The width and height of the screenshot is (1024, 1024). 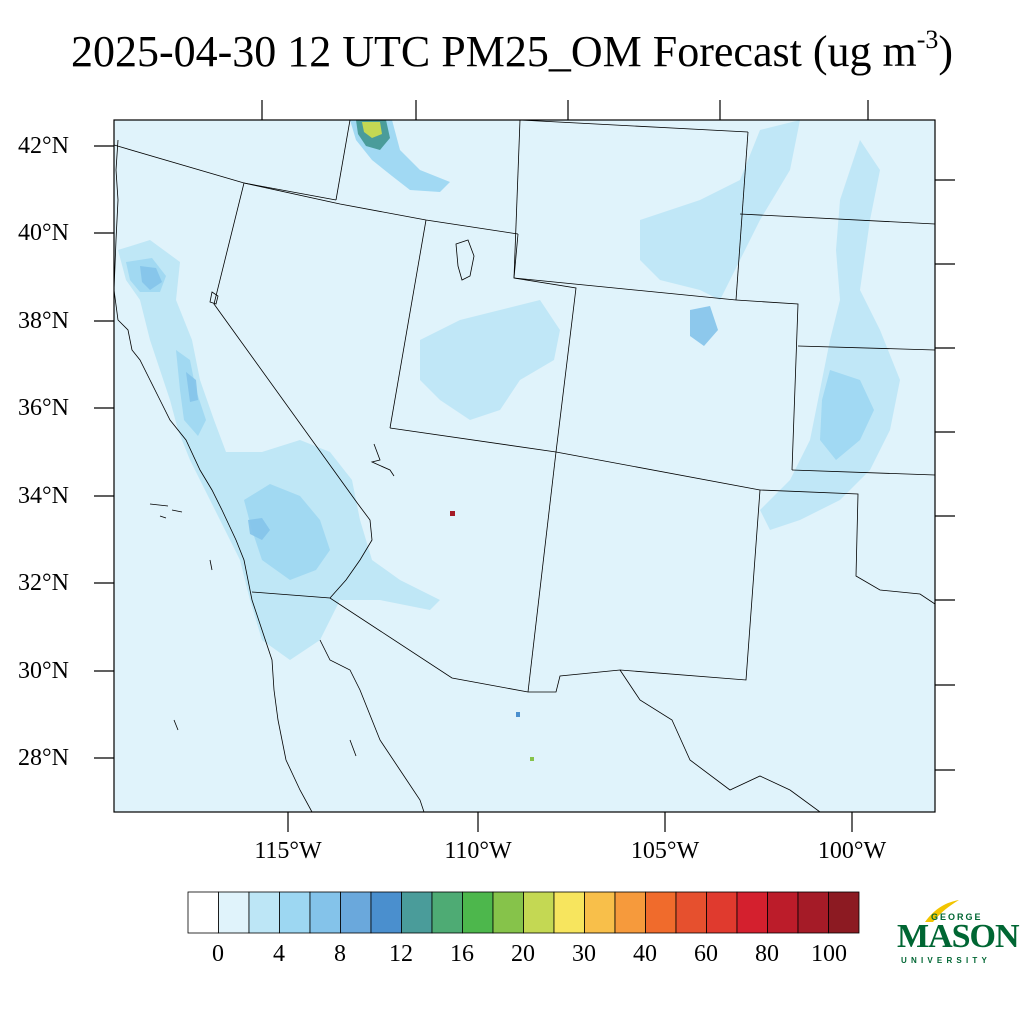 What do you see at coordinates (658, 471) in the screenshot?
I see `nm-co-line` at bounding box center [658, 471].